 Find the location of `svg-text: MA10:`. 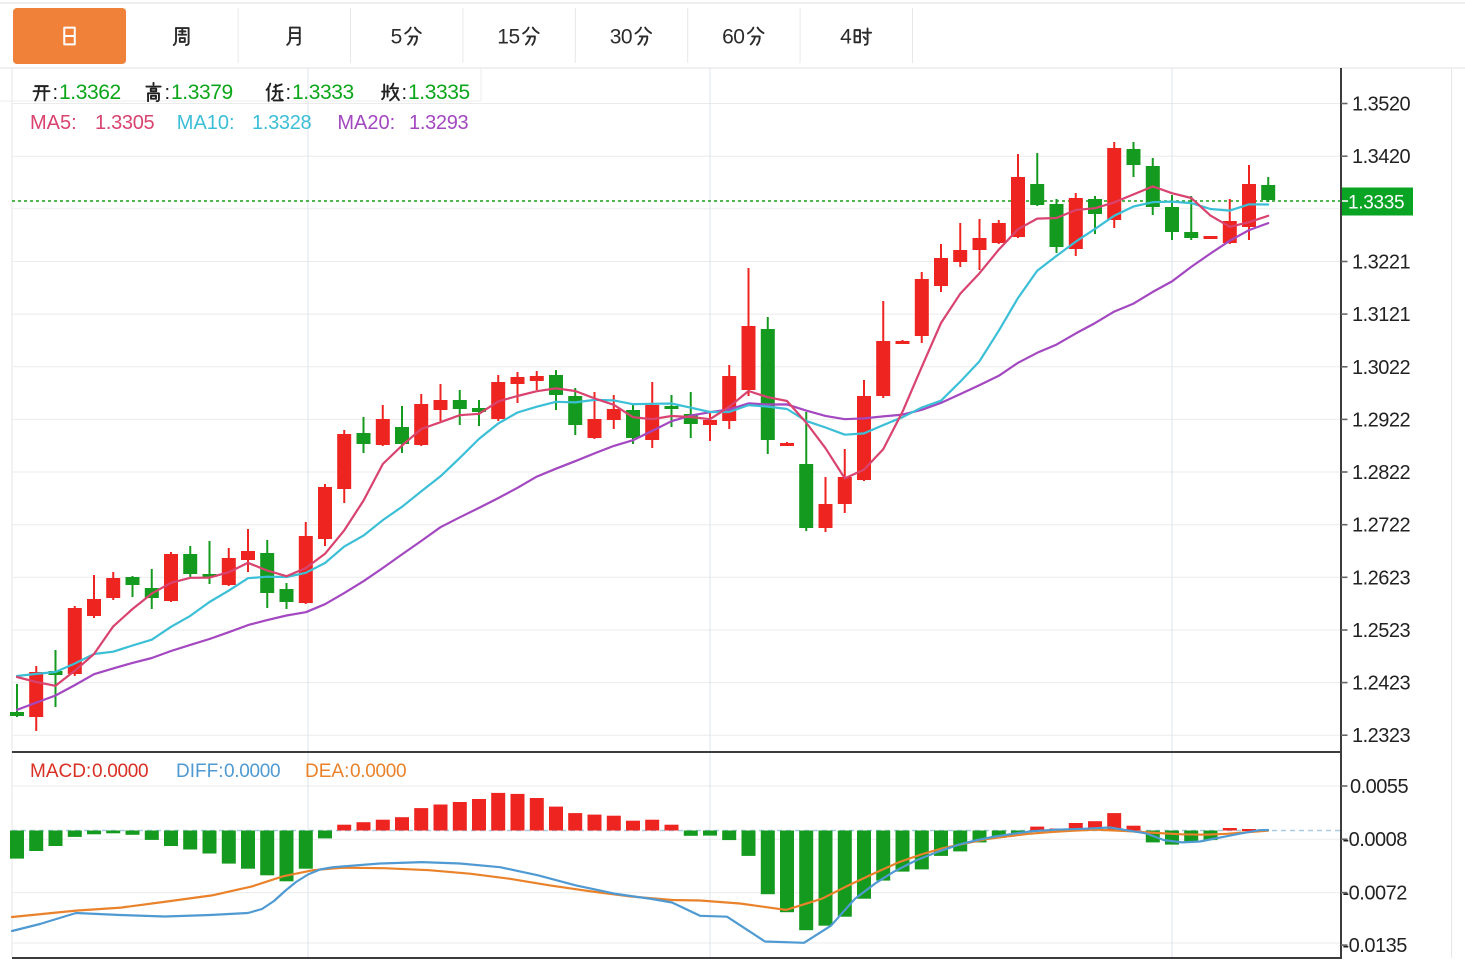

svg-text: MA10: is located at coordinates (206, 123).